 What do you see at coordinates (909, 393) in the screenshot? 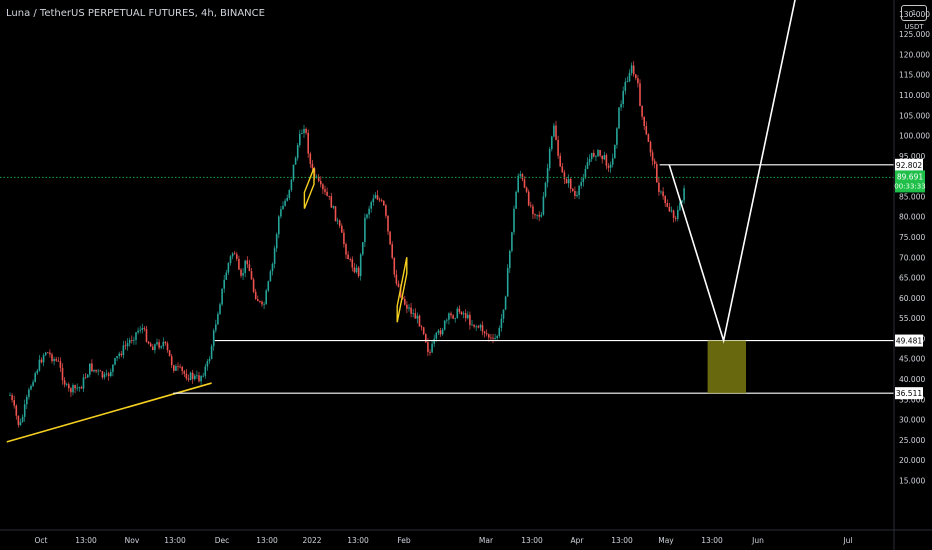
I see `level-price-tag` at bounding box center [909, 393].